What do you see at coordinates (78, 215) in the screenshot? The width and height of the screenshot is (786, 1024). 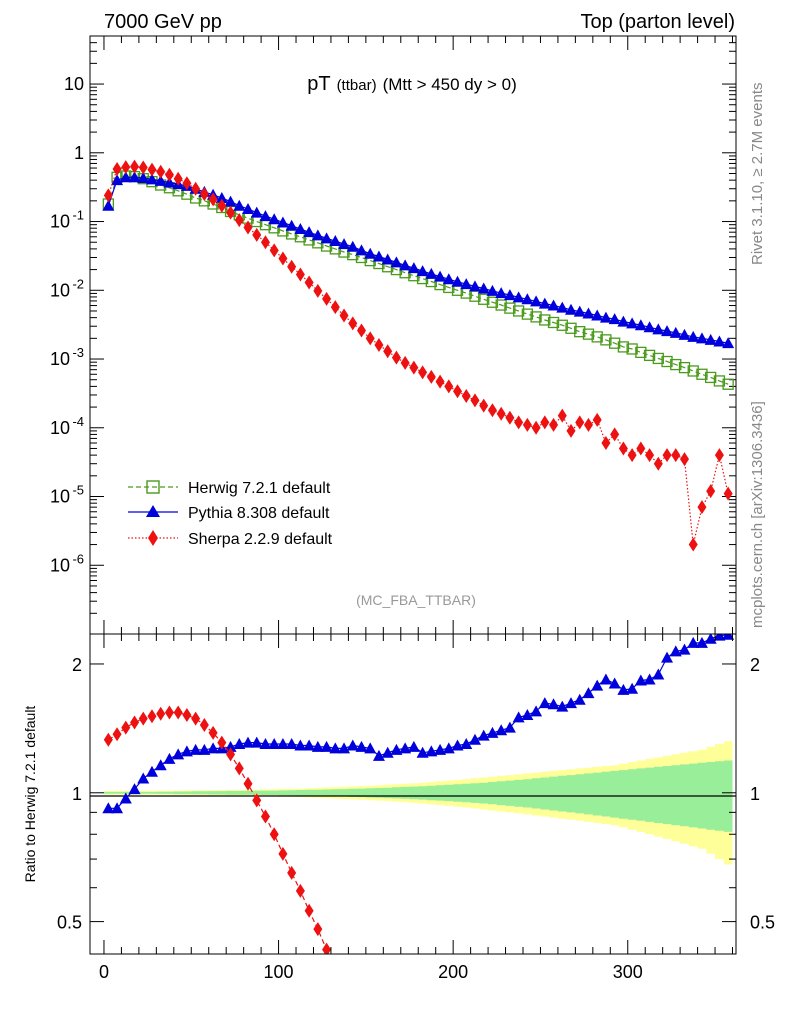 I see `y-tick-exponent: -1` at bounding box center [78, 215].